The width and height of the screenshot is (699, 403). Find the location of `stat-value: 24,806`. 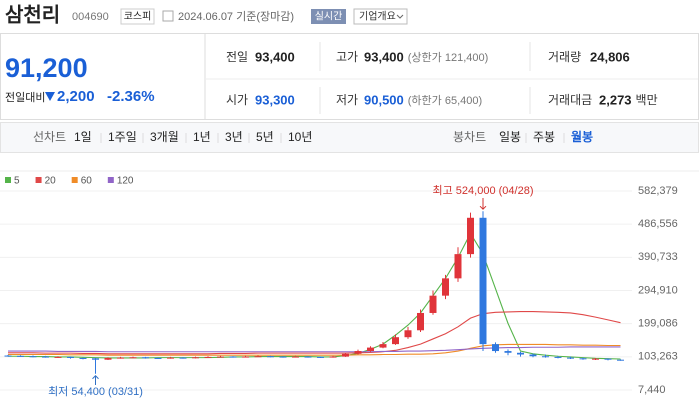

stat-value: 24,806 is located at coordinates (610, 56).